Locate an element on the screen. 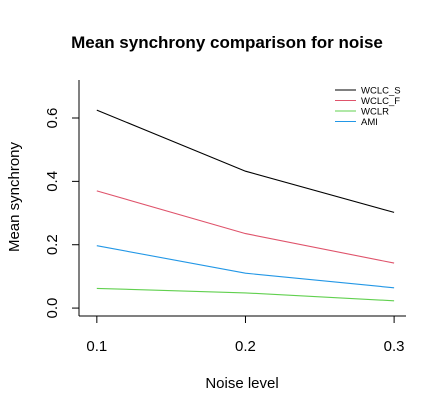 The width and height of the screenshot is (446, 413). x-tick-label: 0.2 is located at coordinates (245, 346).